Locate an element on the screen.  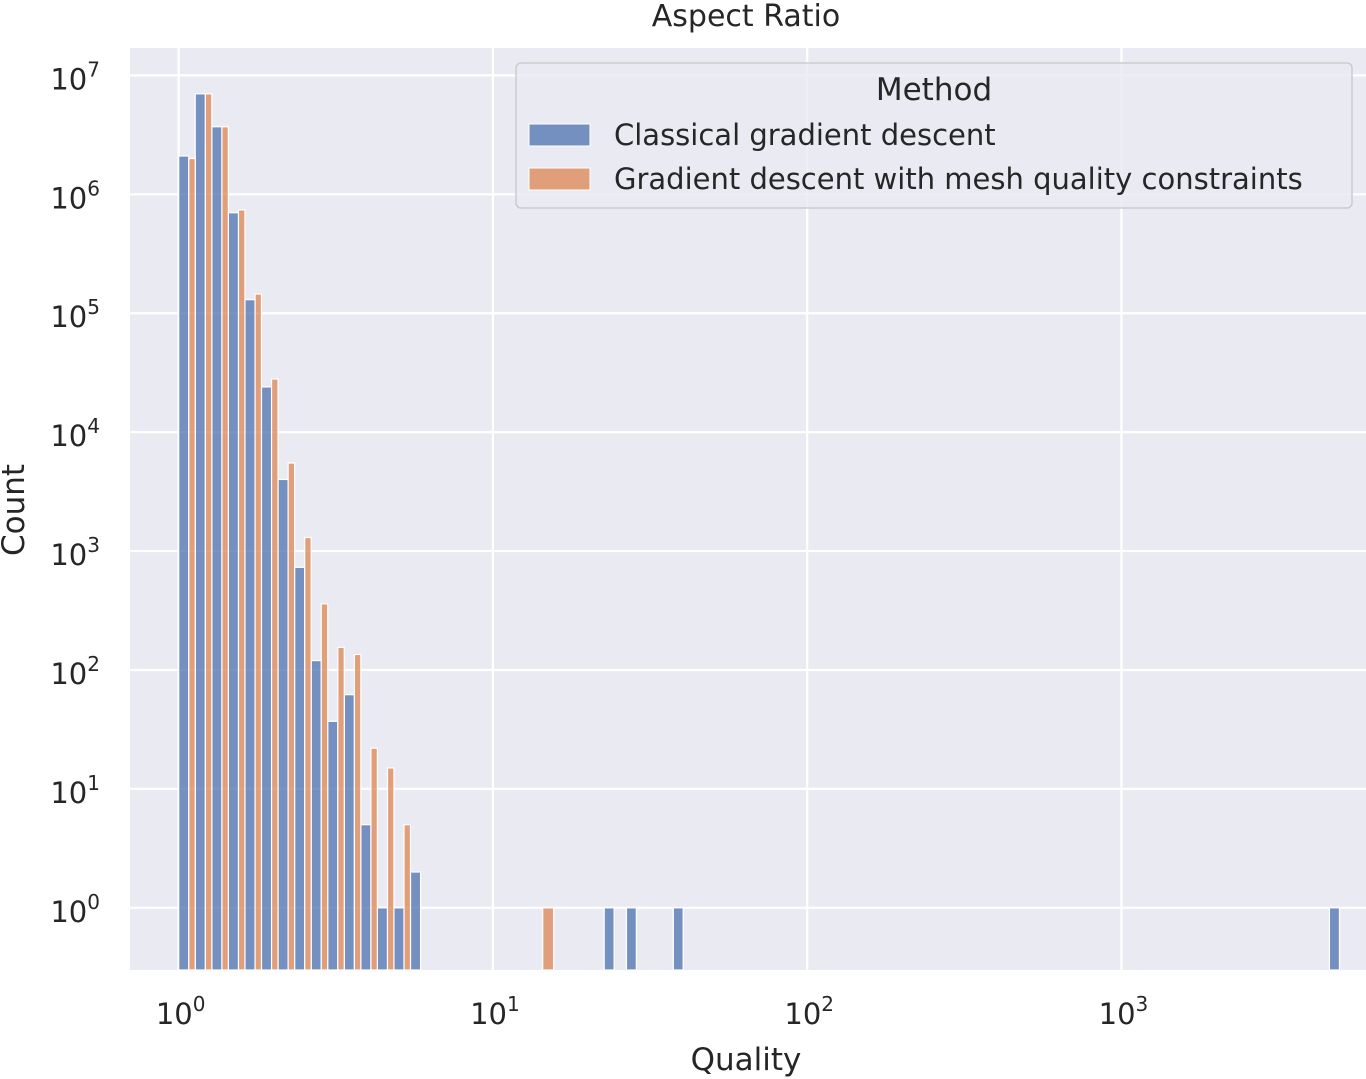
y-tick-label-3: 10³ is located at coordinates (75, 552).